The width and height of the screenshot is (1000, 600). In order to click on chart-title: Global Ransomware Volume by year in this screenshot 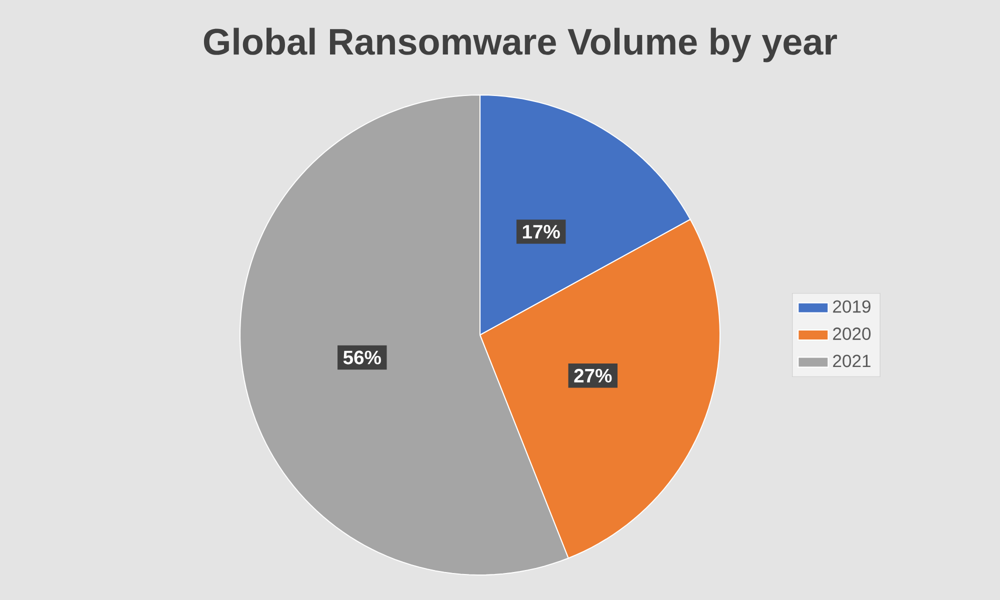, I will do `click(520, 45)`.